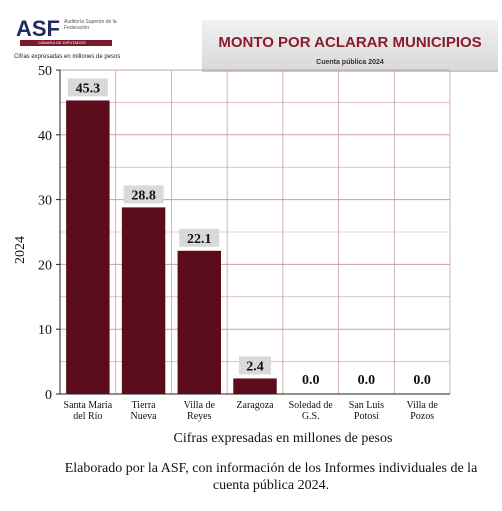  I want to click on category-label: San Luis, so click(366, 405).